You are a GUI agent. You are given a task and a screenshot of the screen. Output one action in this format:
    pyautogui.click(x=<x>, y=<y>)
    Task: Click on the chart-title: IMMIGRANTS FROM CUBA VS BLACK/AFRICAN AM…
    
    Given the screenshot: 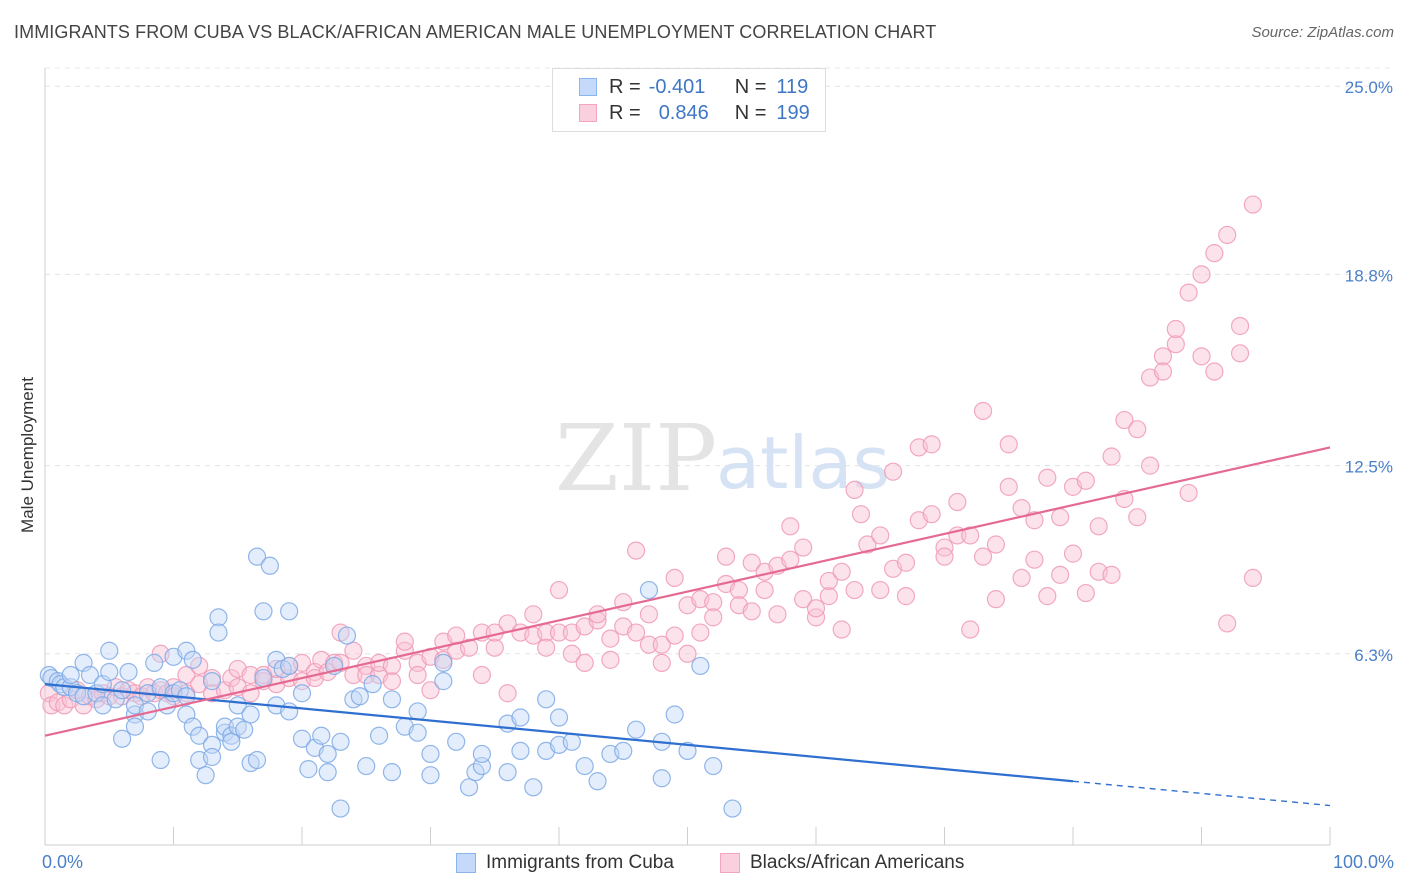 What is the action you would take?
    pyautogui.click(x=475, y=32)
    